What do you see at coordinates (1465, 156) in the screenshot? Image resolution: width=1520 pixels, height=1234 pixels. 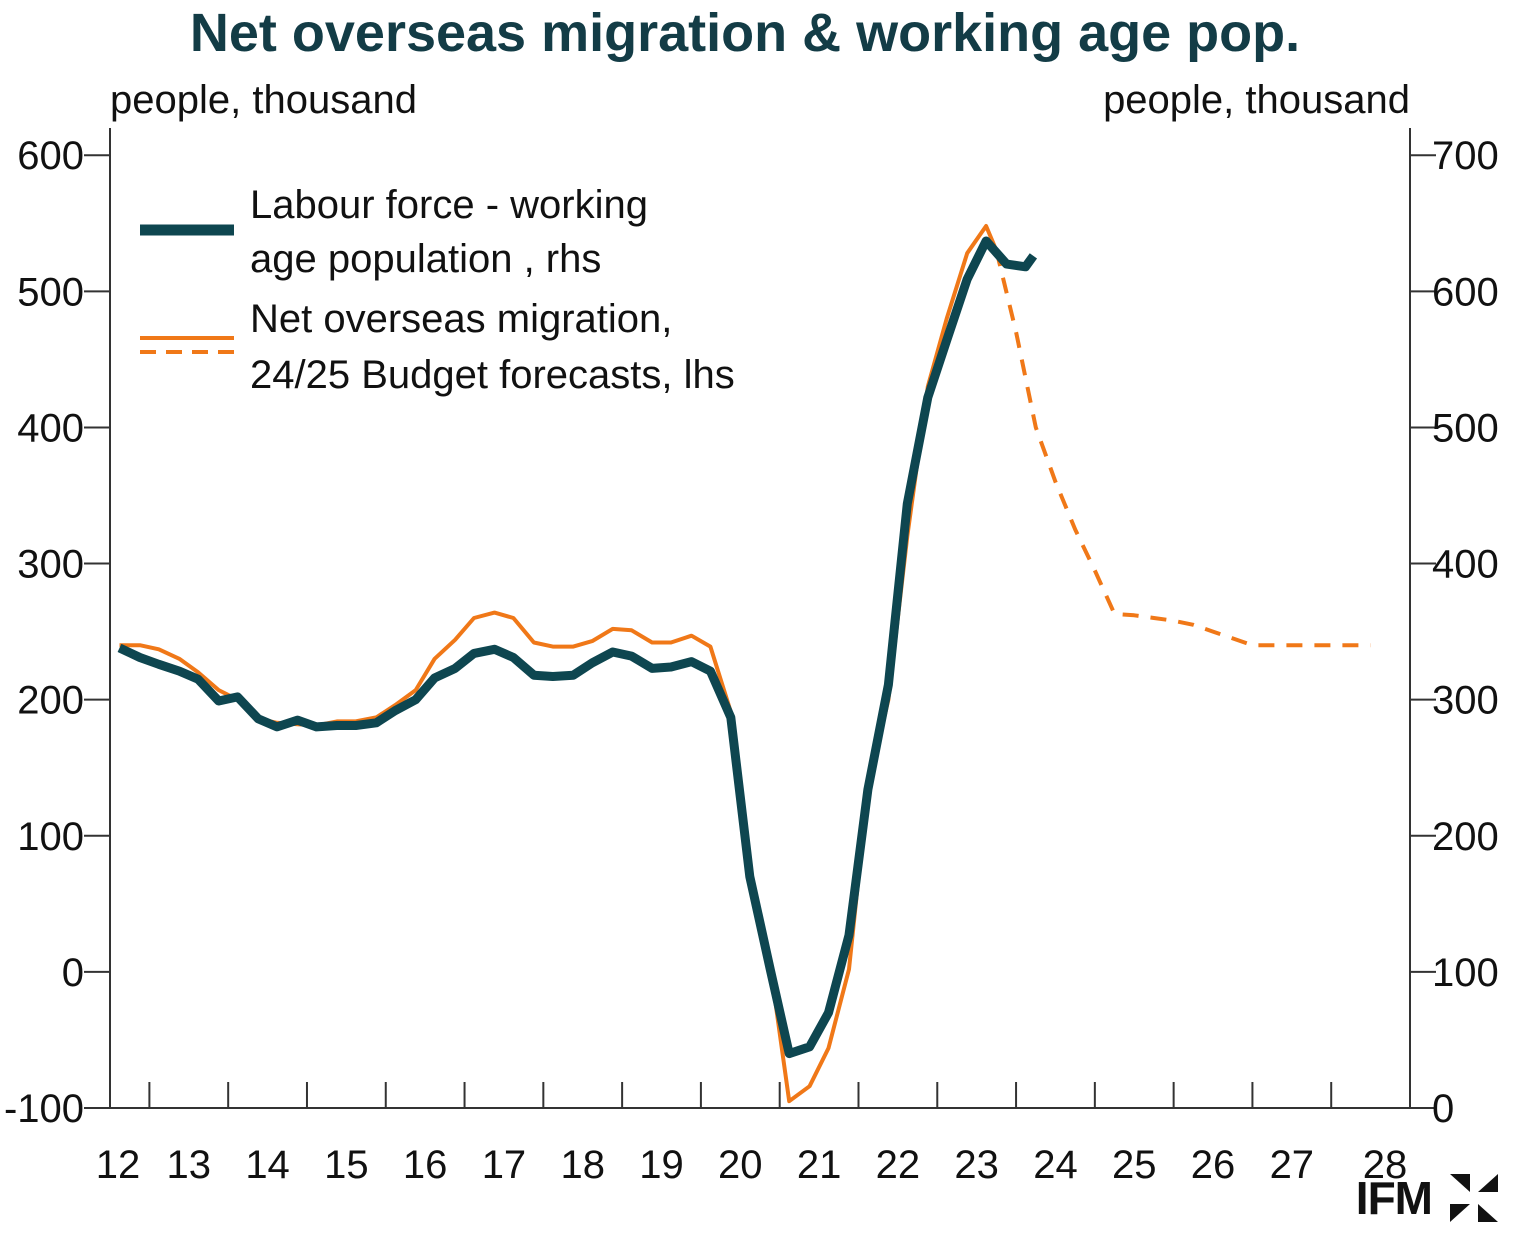 I see `right-tick-label: 700` at bounding box center [1465, 156].